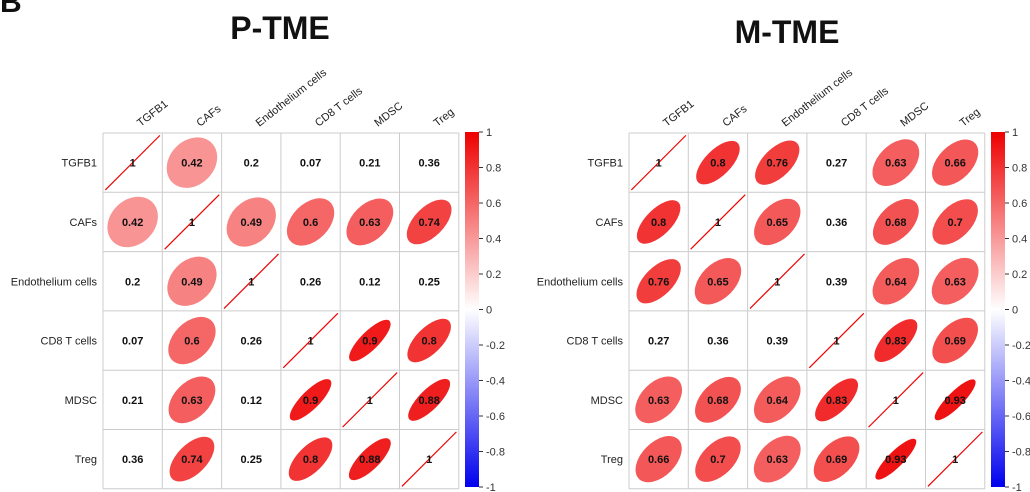 The height and width of the screenshot is (492, 1030). I want to click on cell-tgfb1-cafs: 0.42, so click(192, 162).